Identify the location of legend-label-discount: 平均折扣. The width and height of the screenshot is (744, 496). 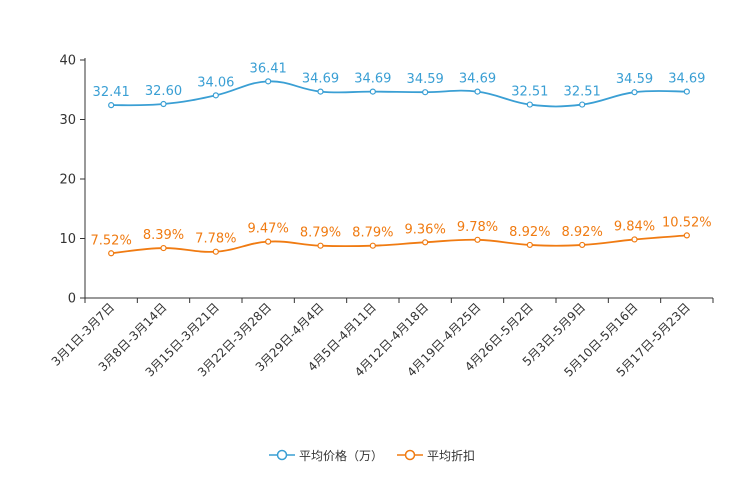
(451, 455).